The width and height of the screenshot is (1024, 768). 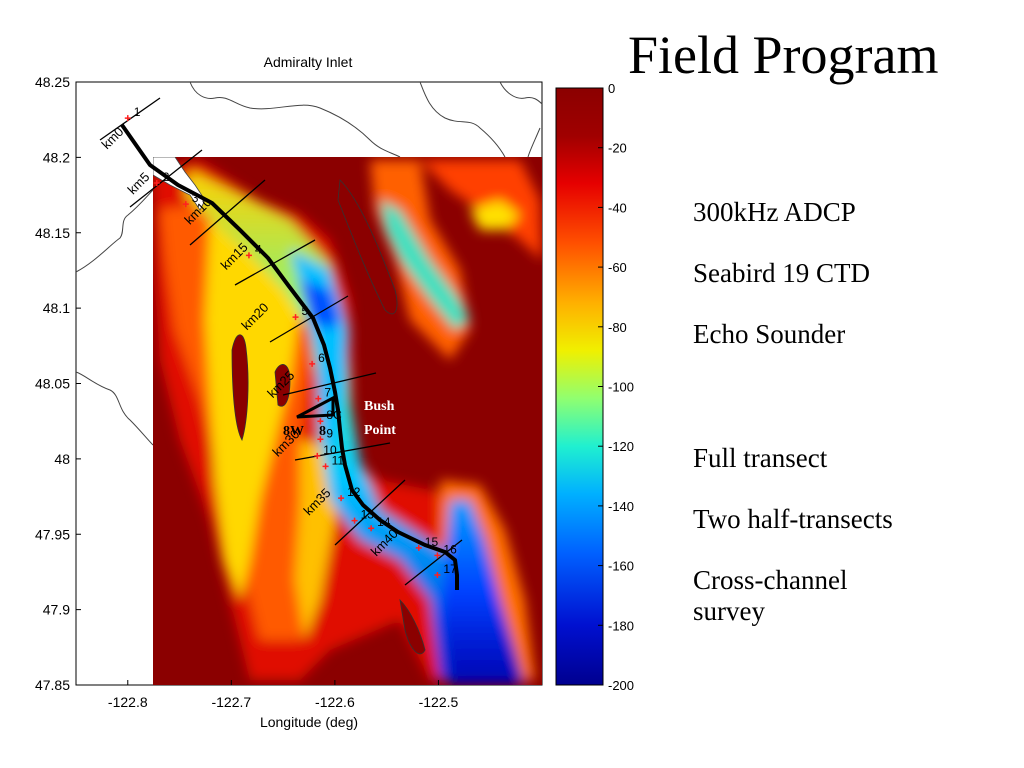 I want to click on station-marker: 11, so click(x=333, y=461).